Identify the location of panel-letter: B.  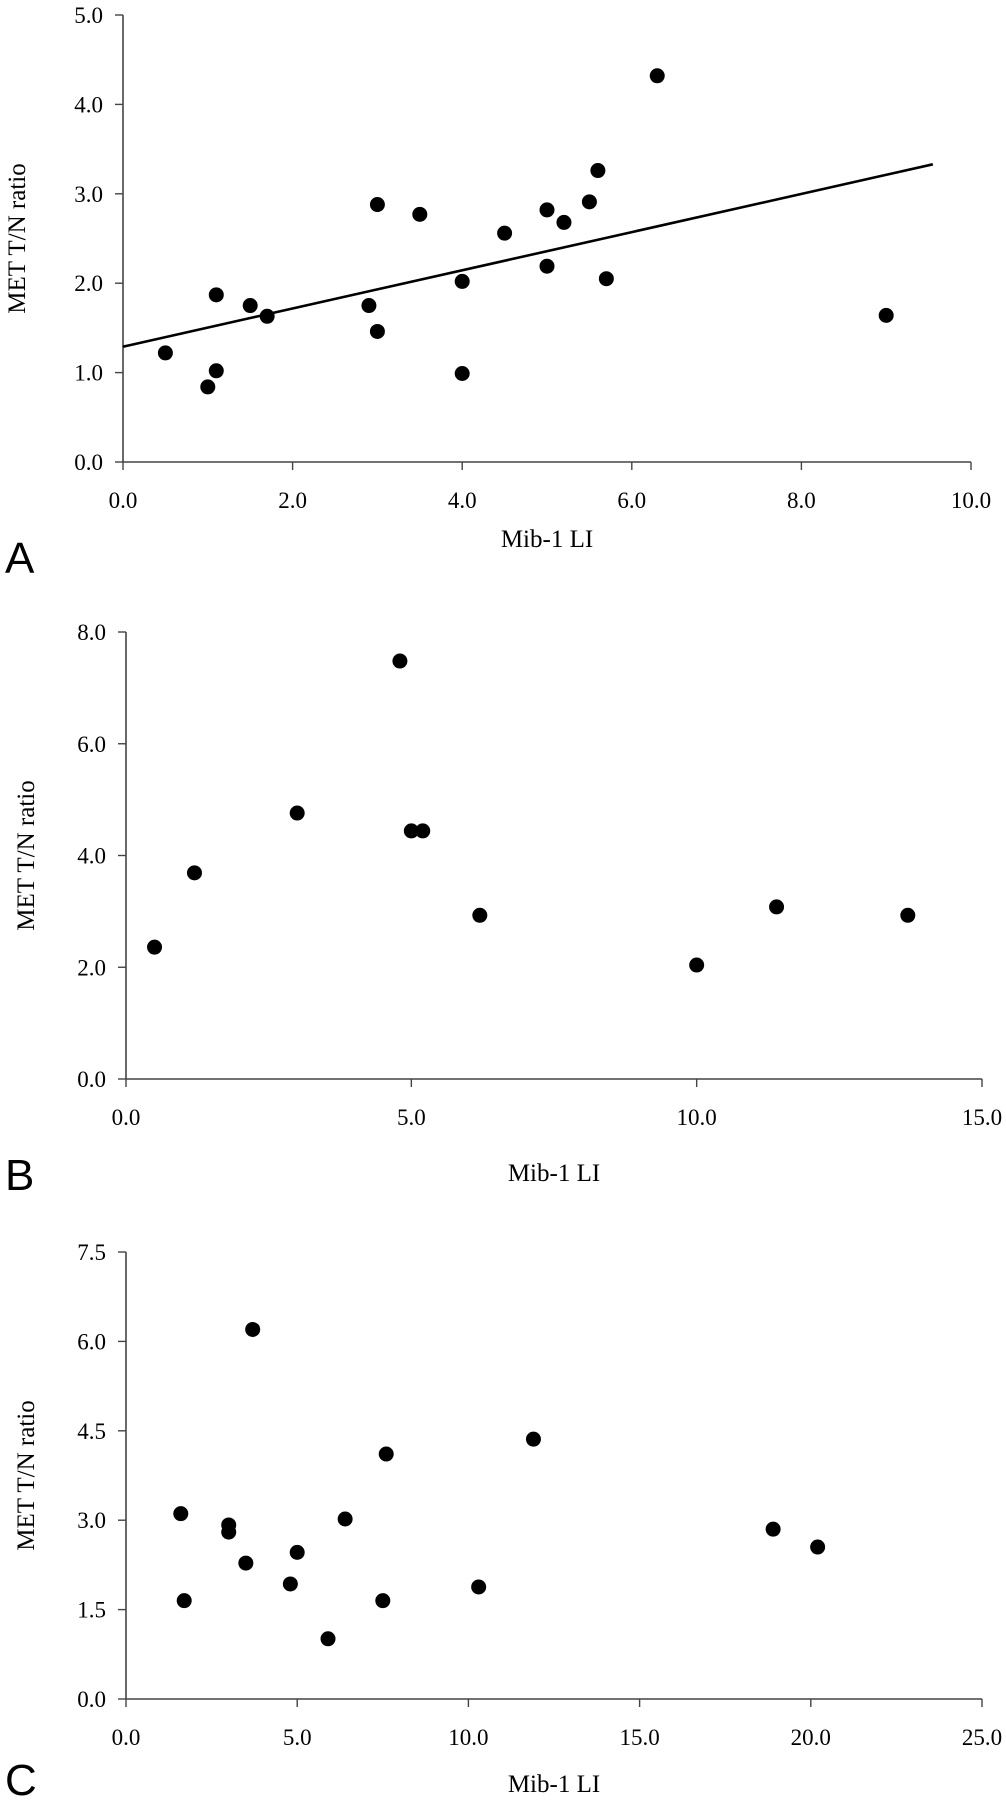
(19, 1175).